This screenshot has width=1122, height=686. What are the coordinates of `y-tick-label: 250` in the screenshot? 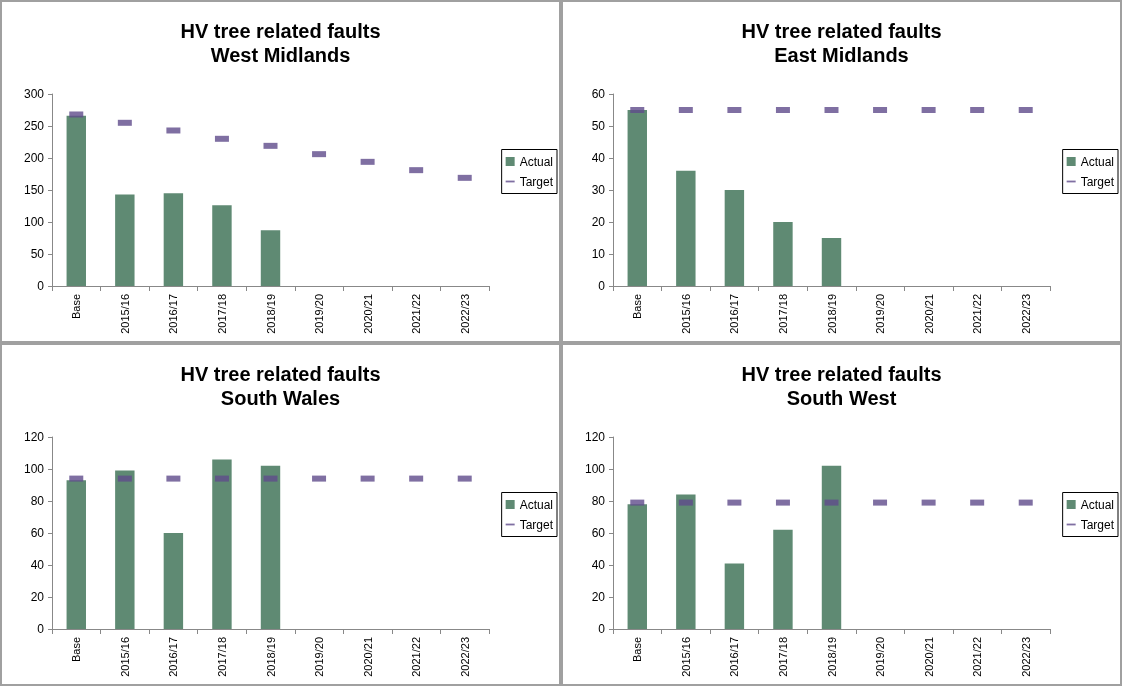 It's located at (34, 126).